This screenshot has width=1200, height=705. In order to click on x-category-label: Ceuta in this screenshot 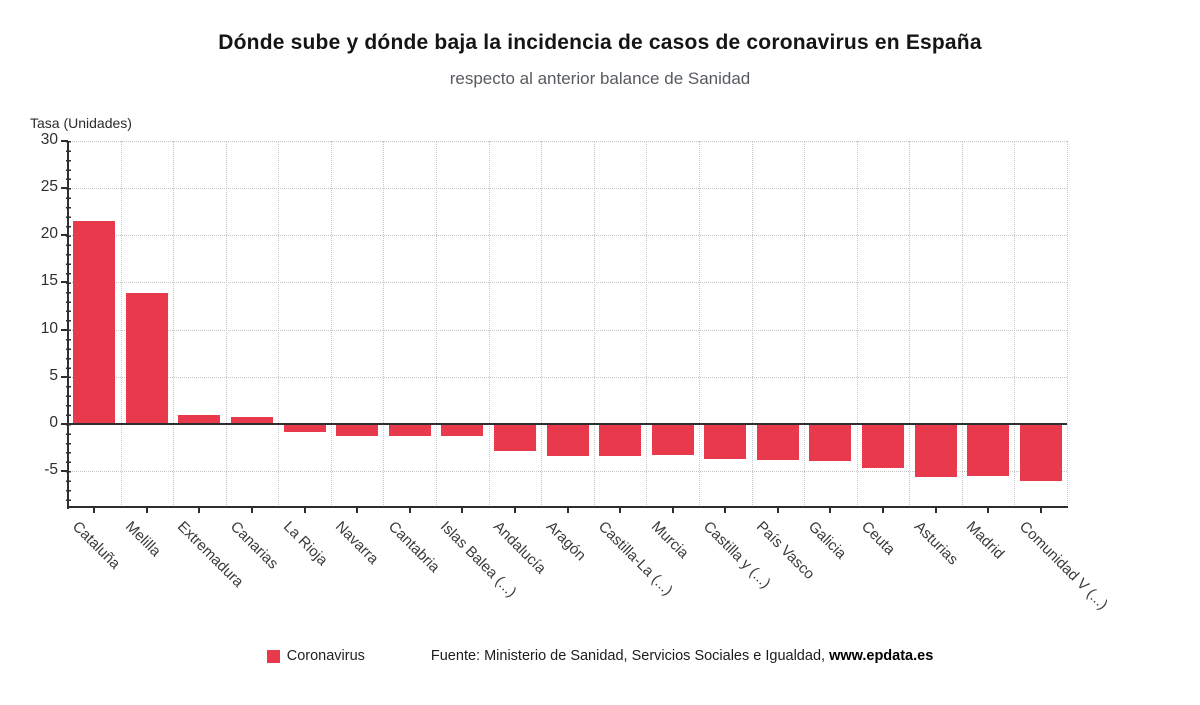, I will do `click(878, 538)`.